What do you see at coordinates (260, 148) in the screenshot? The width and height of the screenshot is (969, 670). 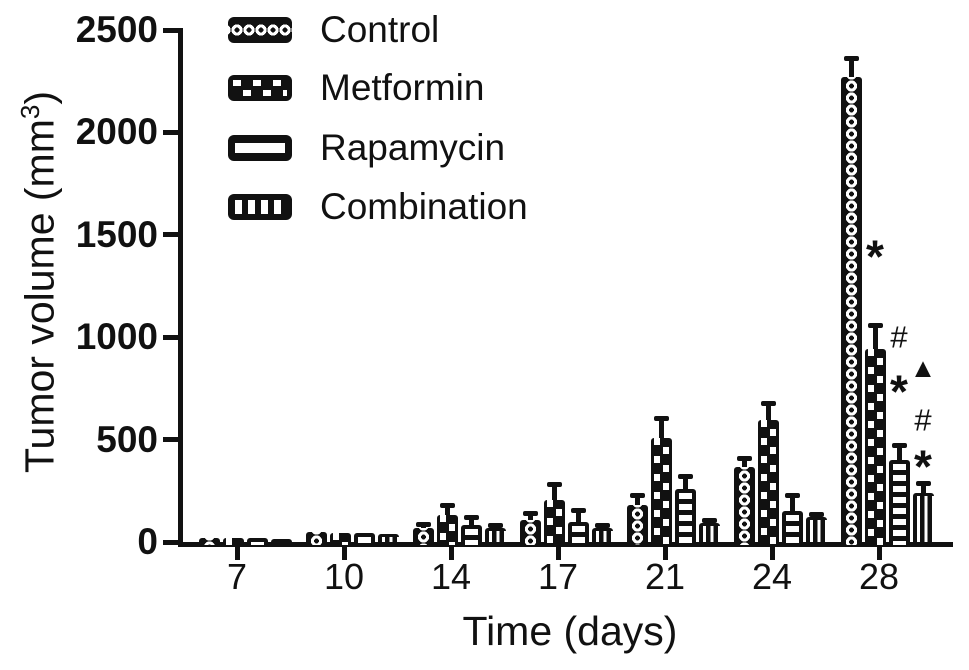 I see `legend-swatch-rapamycin` at bounding box center [260, 148].